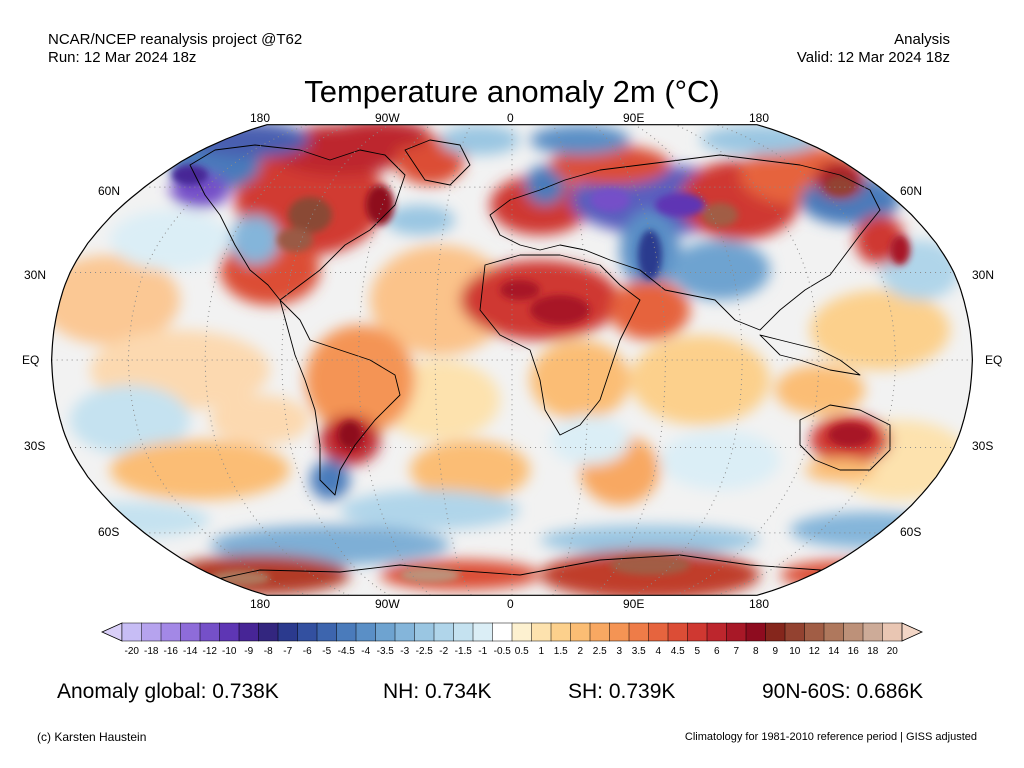 This screenshot has height=768, width=1024. Describe the element at coordinates (122, 57) in the screenshot. I see `run-time: Run: 12 Mar 2024 18z` at that location.